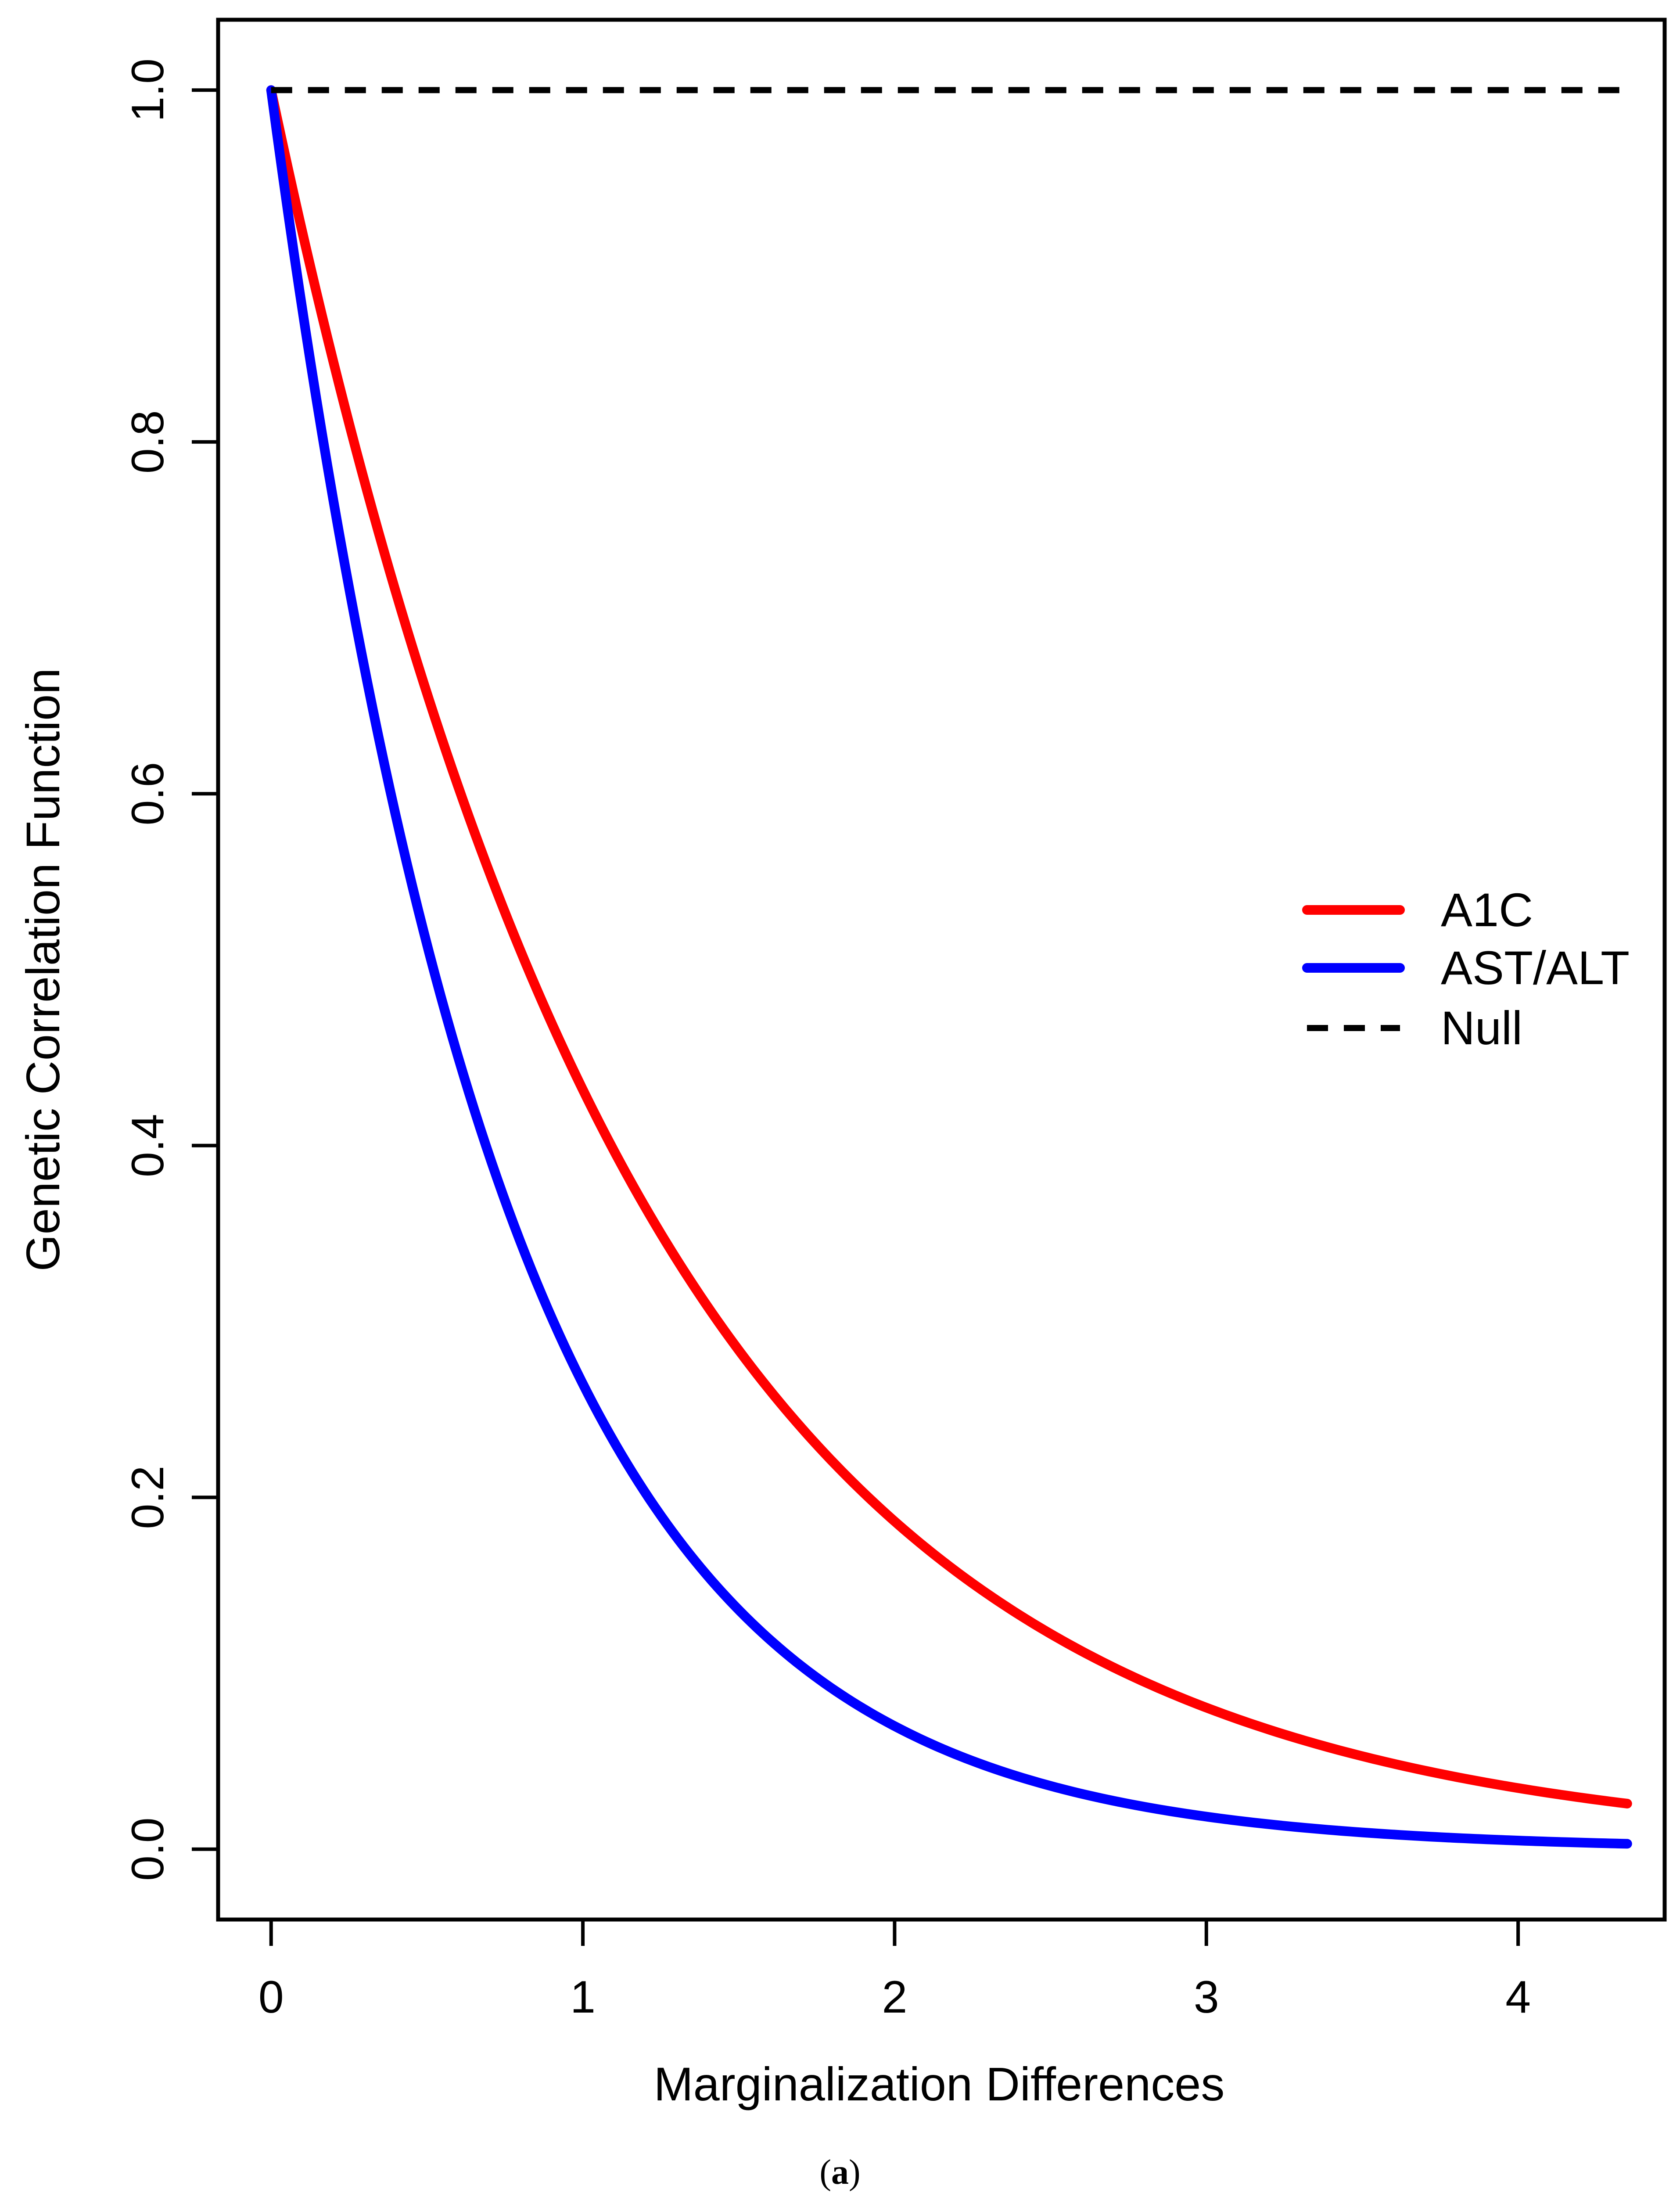 This screenshot has height=2193, width=1680. Describe the element at coordinates (147, 90) in the screenshot. I see `y-tick-label: 1.0` at that location.